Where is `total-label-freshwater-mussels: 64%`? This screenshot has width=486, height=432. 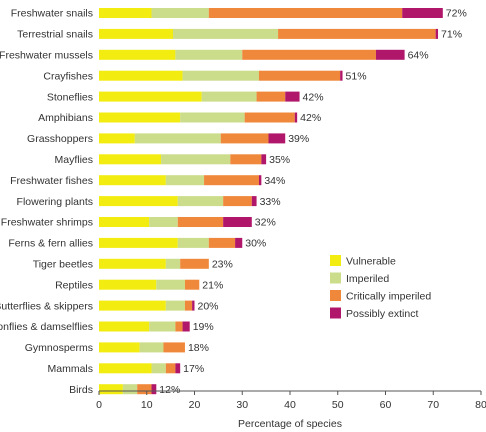 total-label-freshwater-mussels: 64% is located at coordinates (418, 56).